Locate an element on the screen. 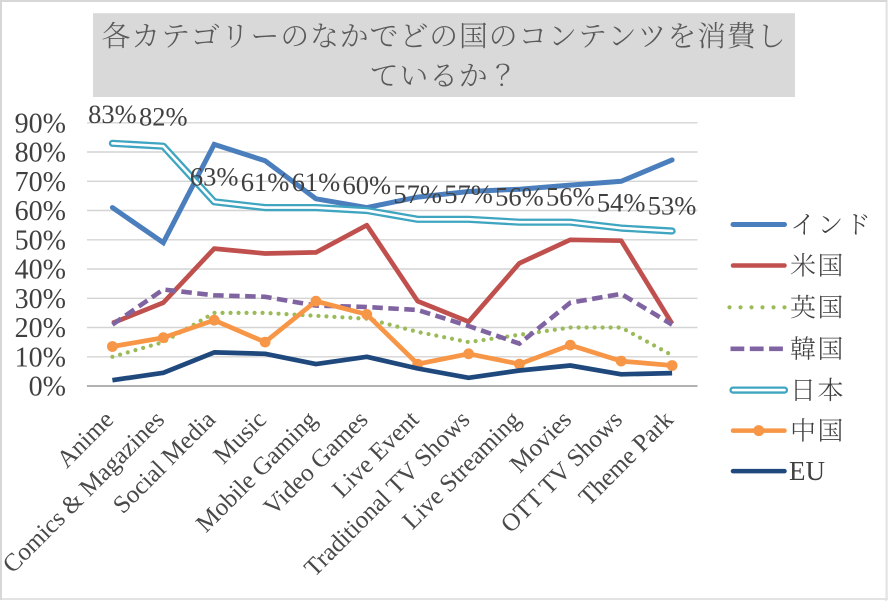 This screenshot has width=888, height=606. svg-text: 20% is located at coordinates (40, 328).